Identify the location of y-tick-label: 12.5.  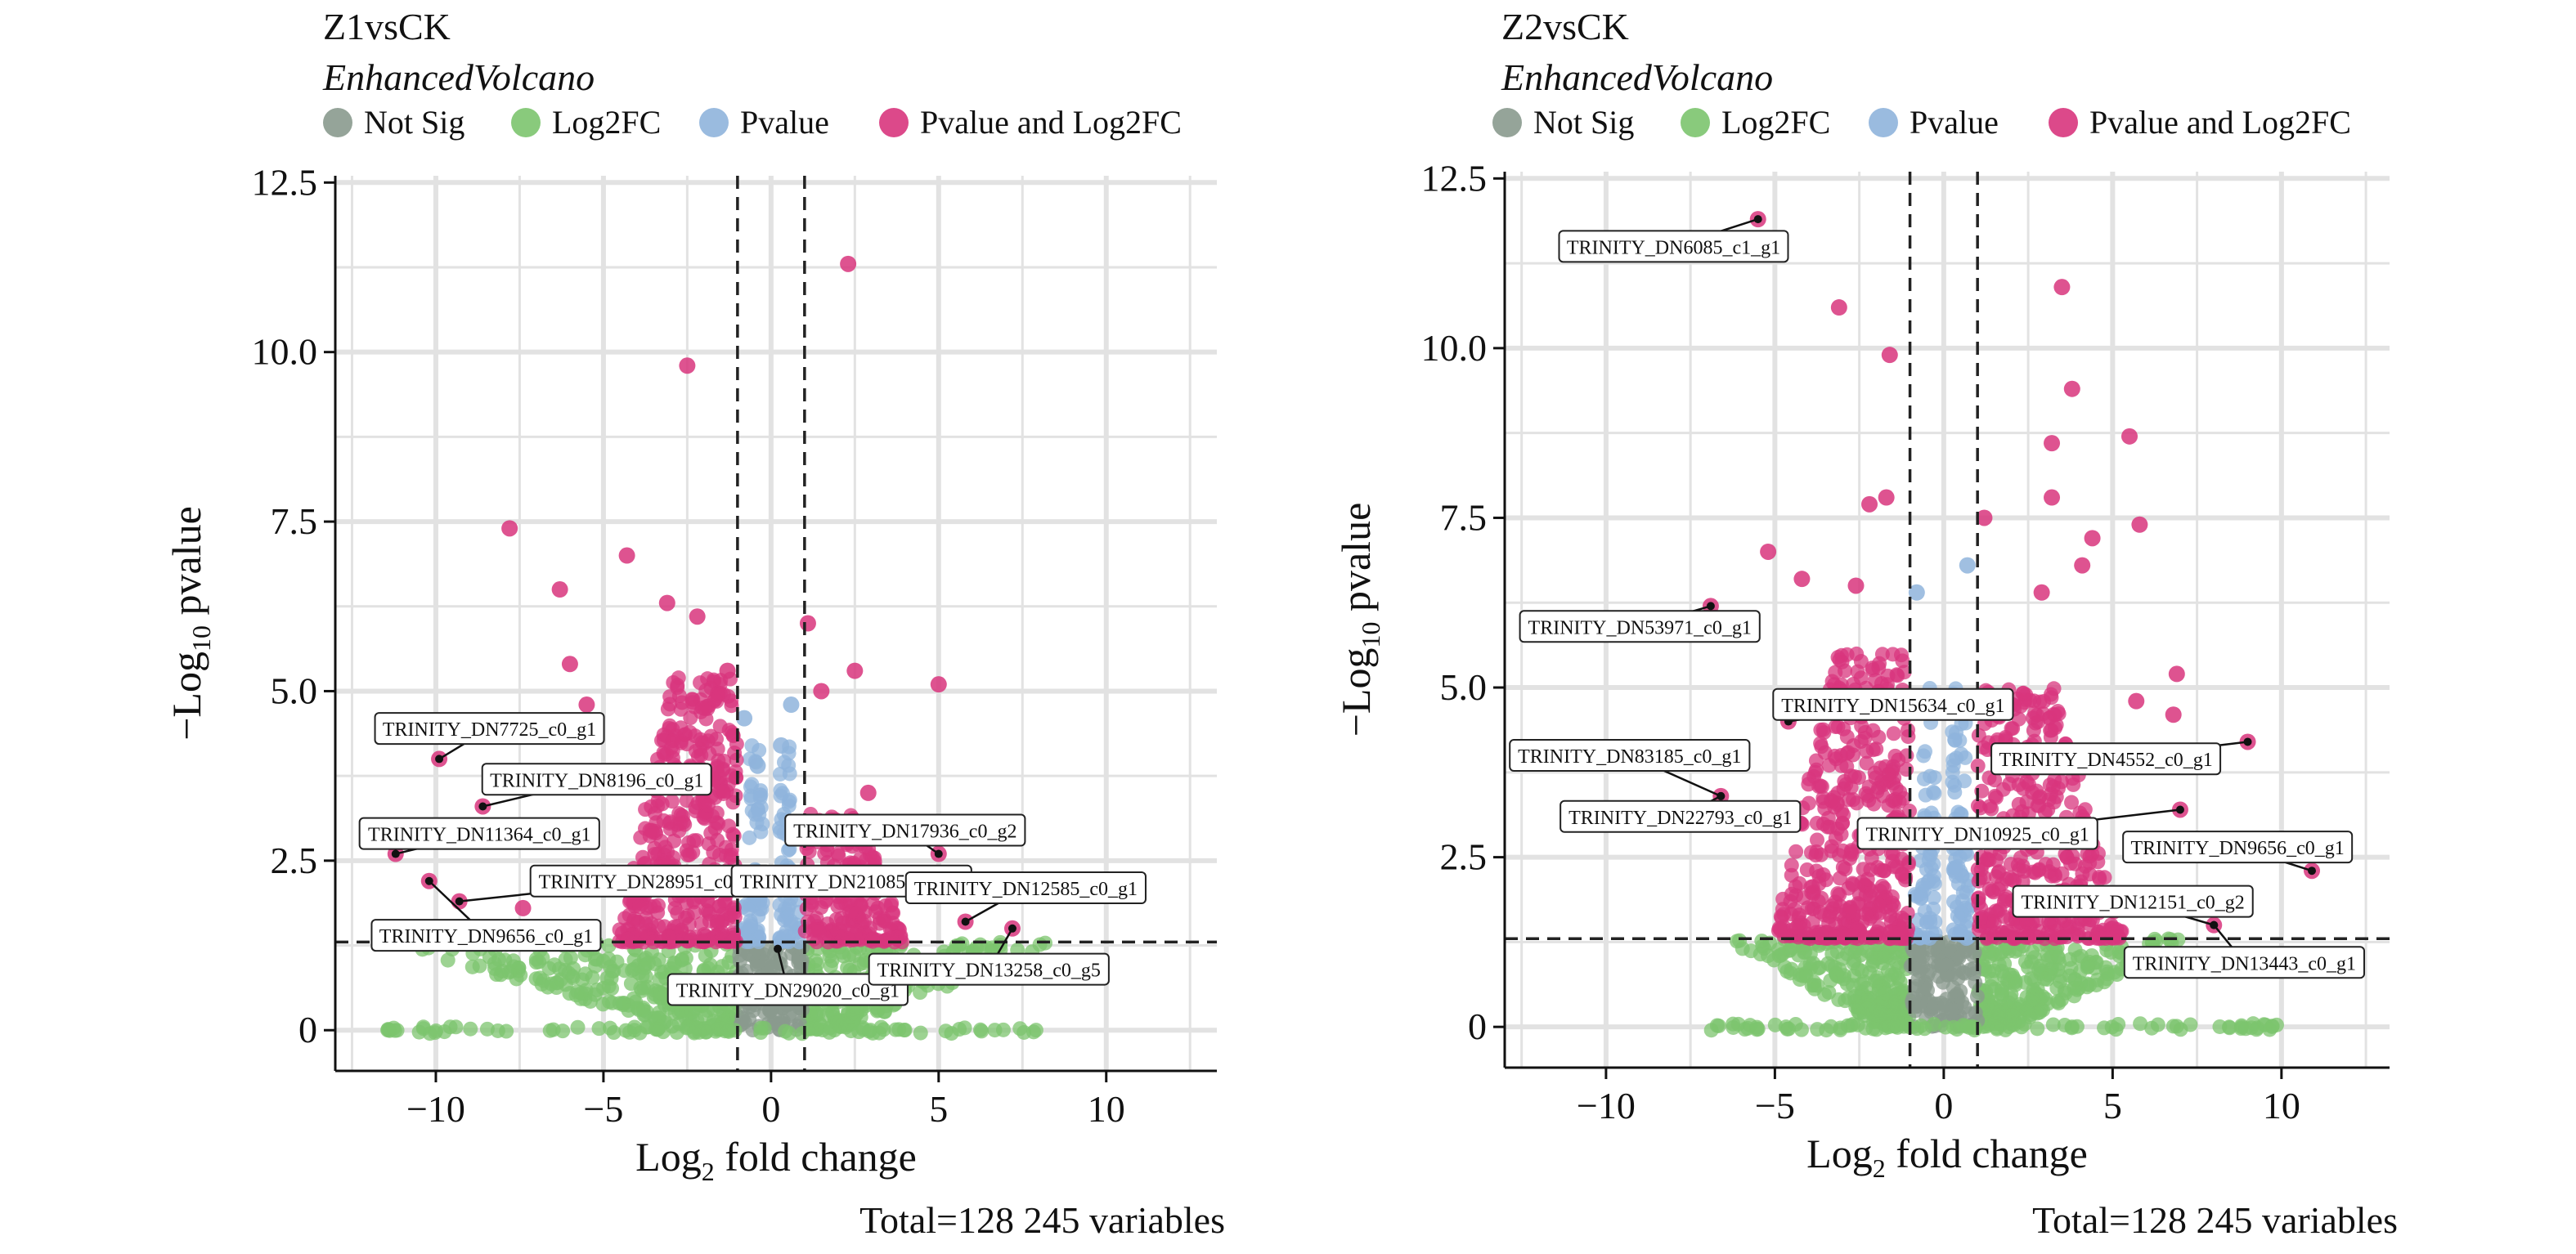
(285, 182).